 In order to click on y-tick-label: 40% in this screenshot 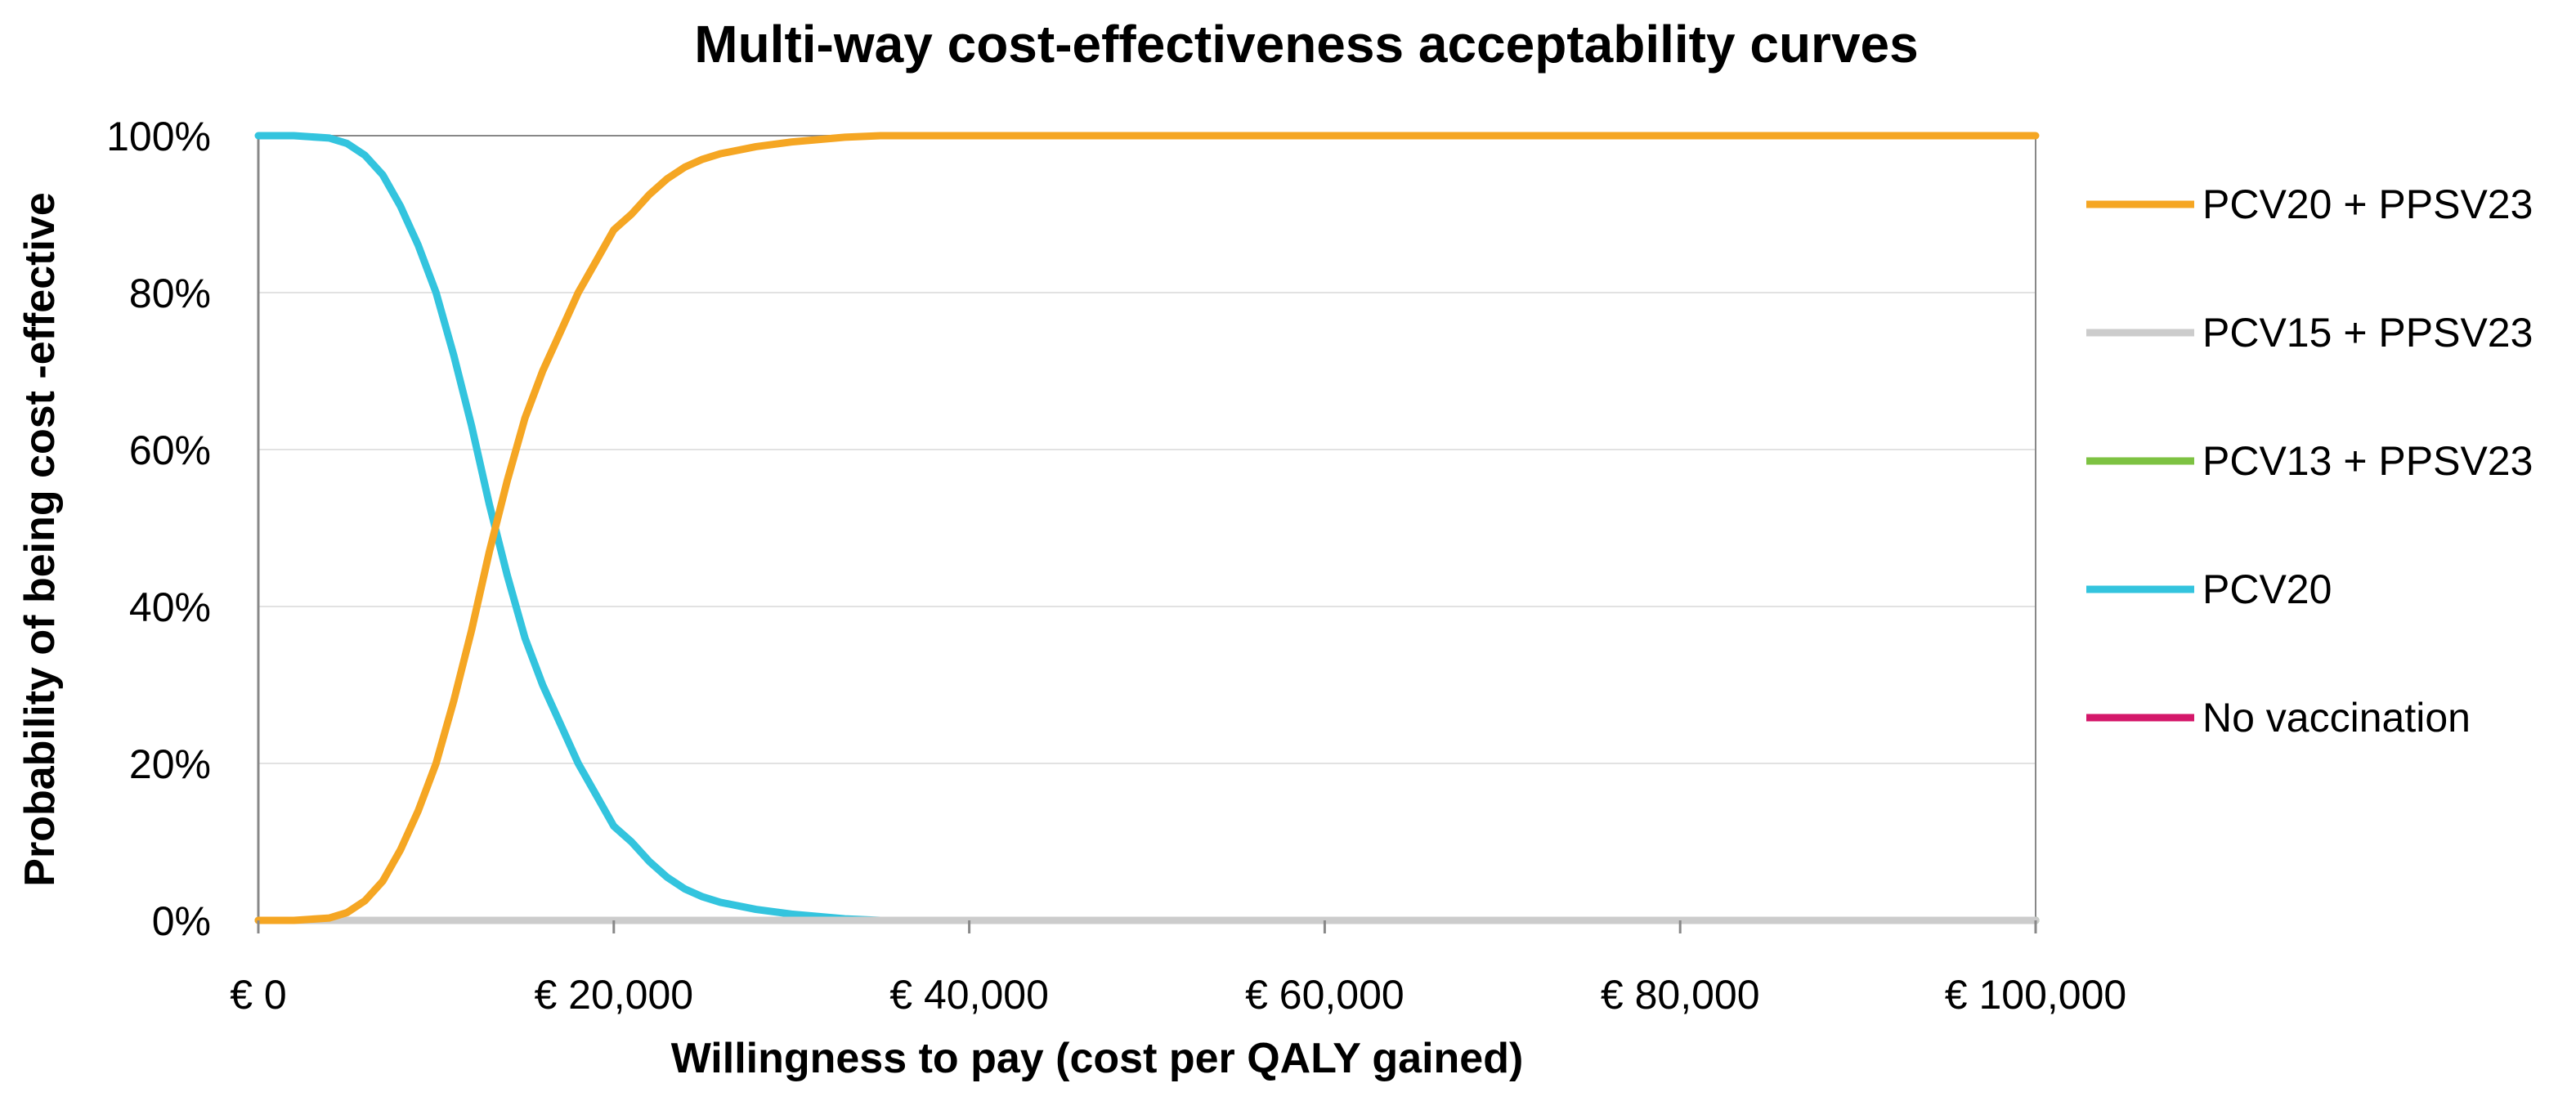, I will do `click(170, 607)`.